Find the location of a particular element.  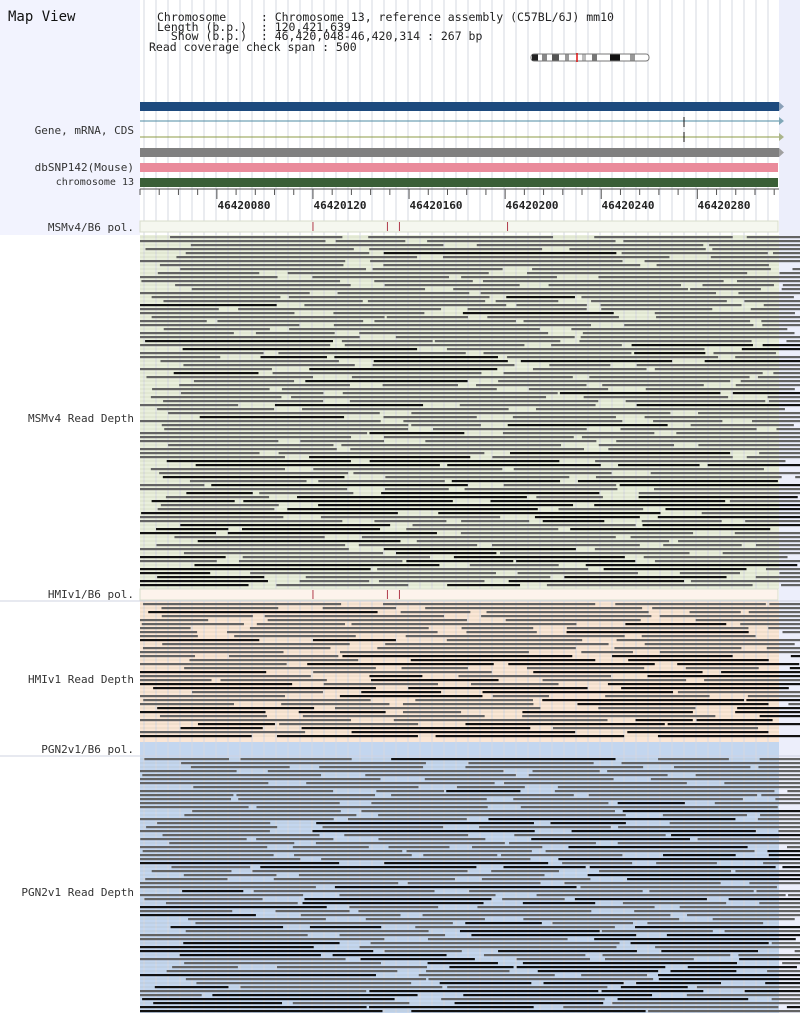

header-label-panel is located at coordinates (70, 117).